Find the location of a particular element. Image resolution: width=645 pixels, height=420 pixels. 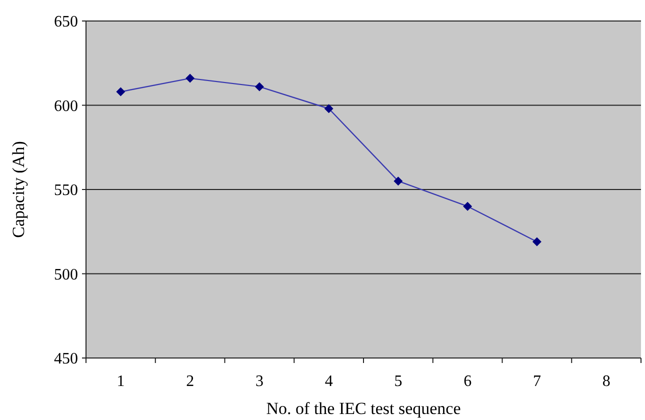

y-tick-label: 600 is located at coordinates (66, 106).